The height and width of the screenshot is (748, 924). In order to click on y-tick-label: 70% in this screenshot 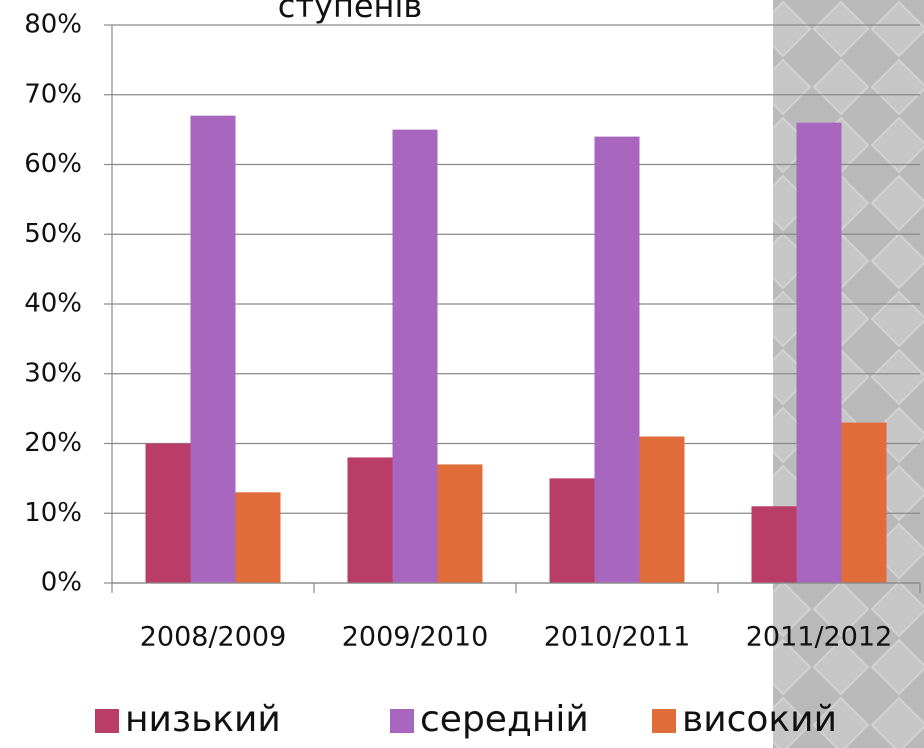, I will do `click(53, 94)`.